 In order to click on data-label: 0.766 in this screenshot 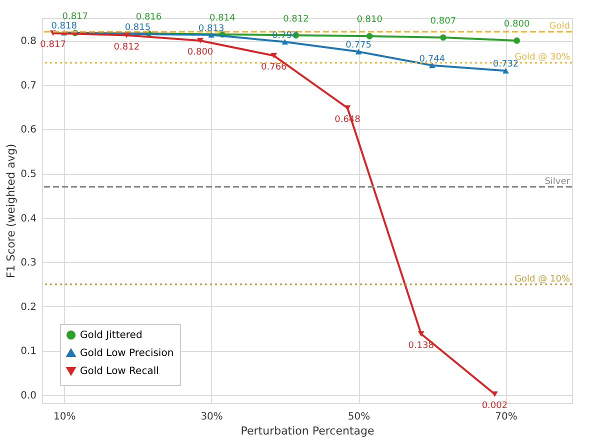, I will do `click(274, 67)`.